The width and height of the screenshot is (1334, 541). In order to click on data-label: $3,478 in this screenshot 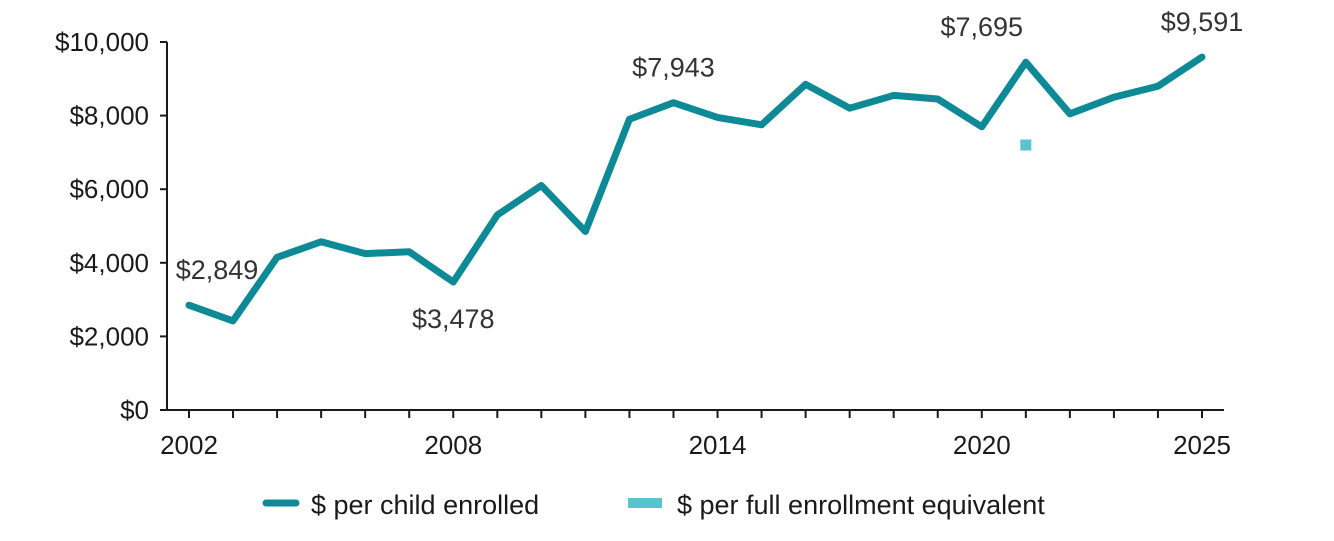, I will do `click(453, 319)`.